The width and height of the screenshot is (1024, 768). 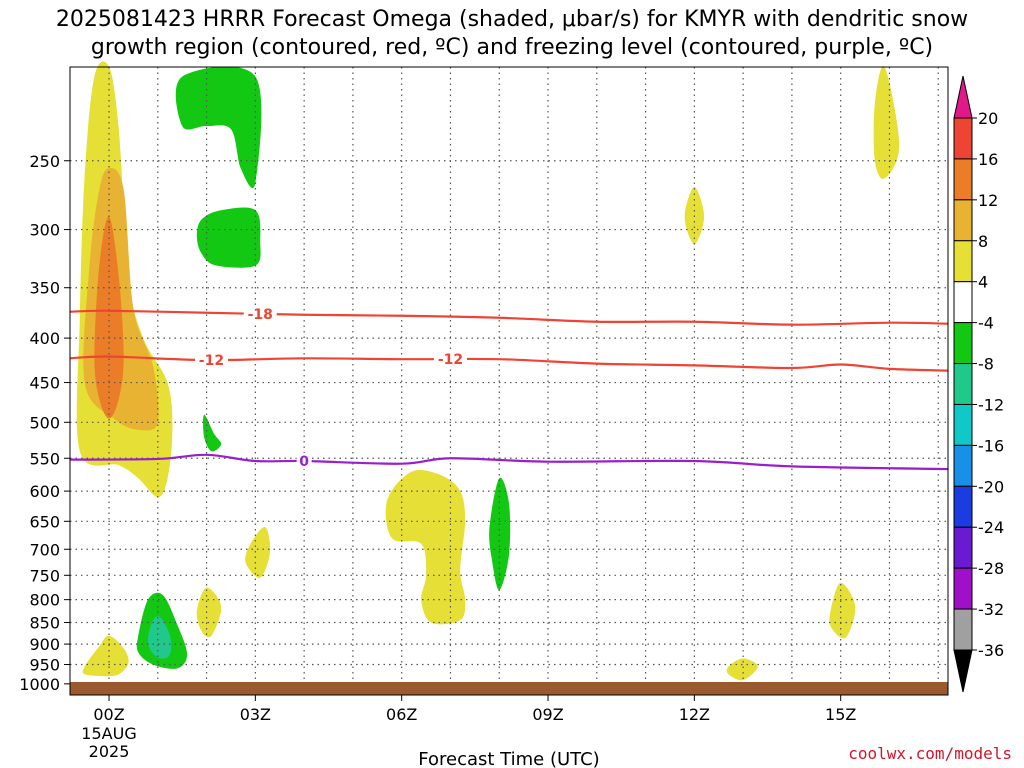 What do you see at coordinates (986, 364) in the screenshot?
I see `colorbar-label: -8` at bounding box center [986, 364].